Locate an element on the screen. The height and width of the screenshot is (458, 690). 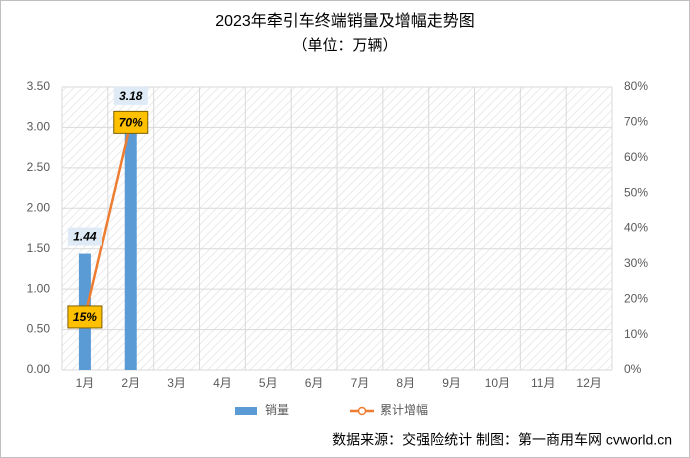
y-tick-label: 1.50 is located at coordinates (39, 248).